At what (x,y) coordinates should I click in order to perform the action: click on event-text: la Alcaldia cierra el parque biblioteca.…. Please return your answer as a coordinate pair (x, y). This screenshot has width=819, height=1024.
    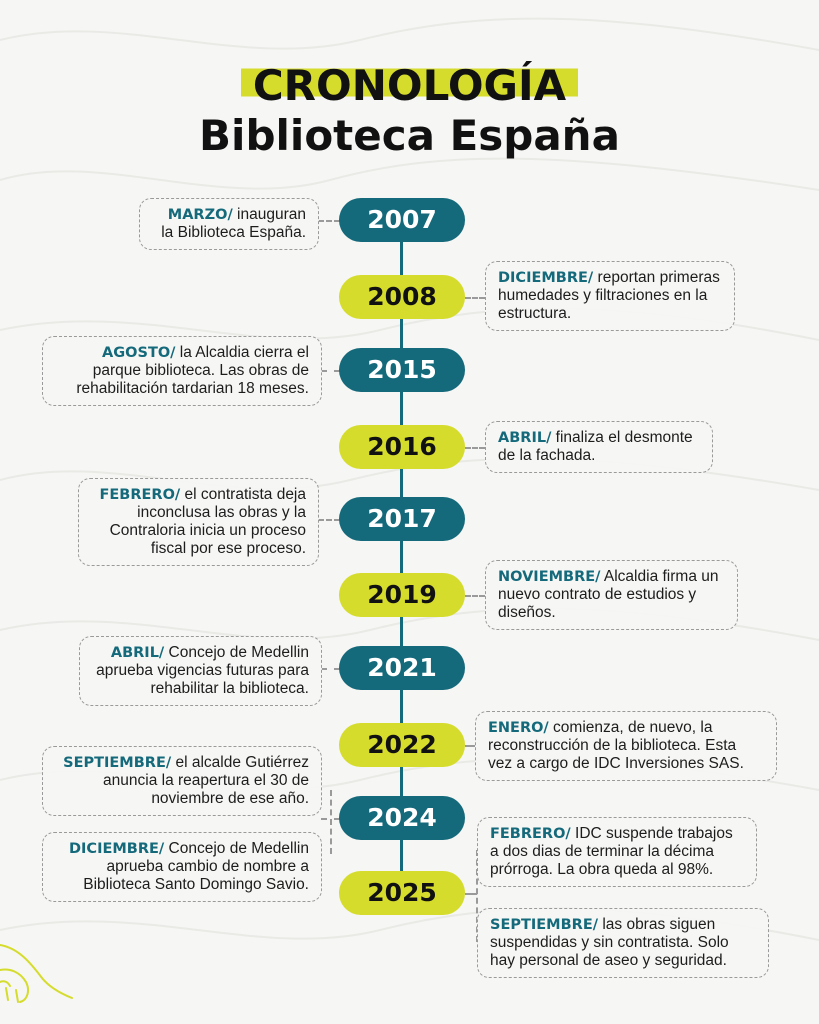
    Looking at the image, I should click on (192, 370).